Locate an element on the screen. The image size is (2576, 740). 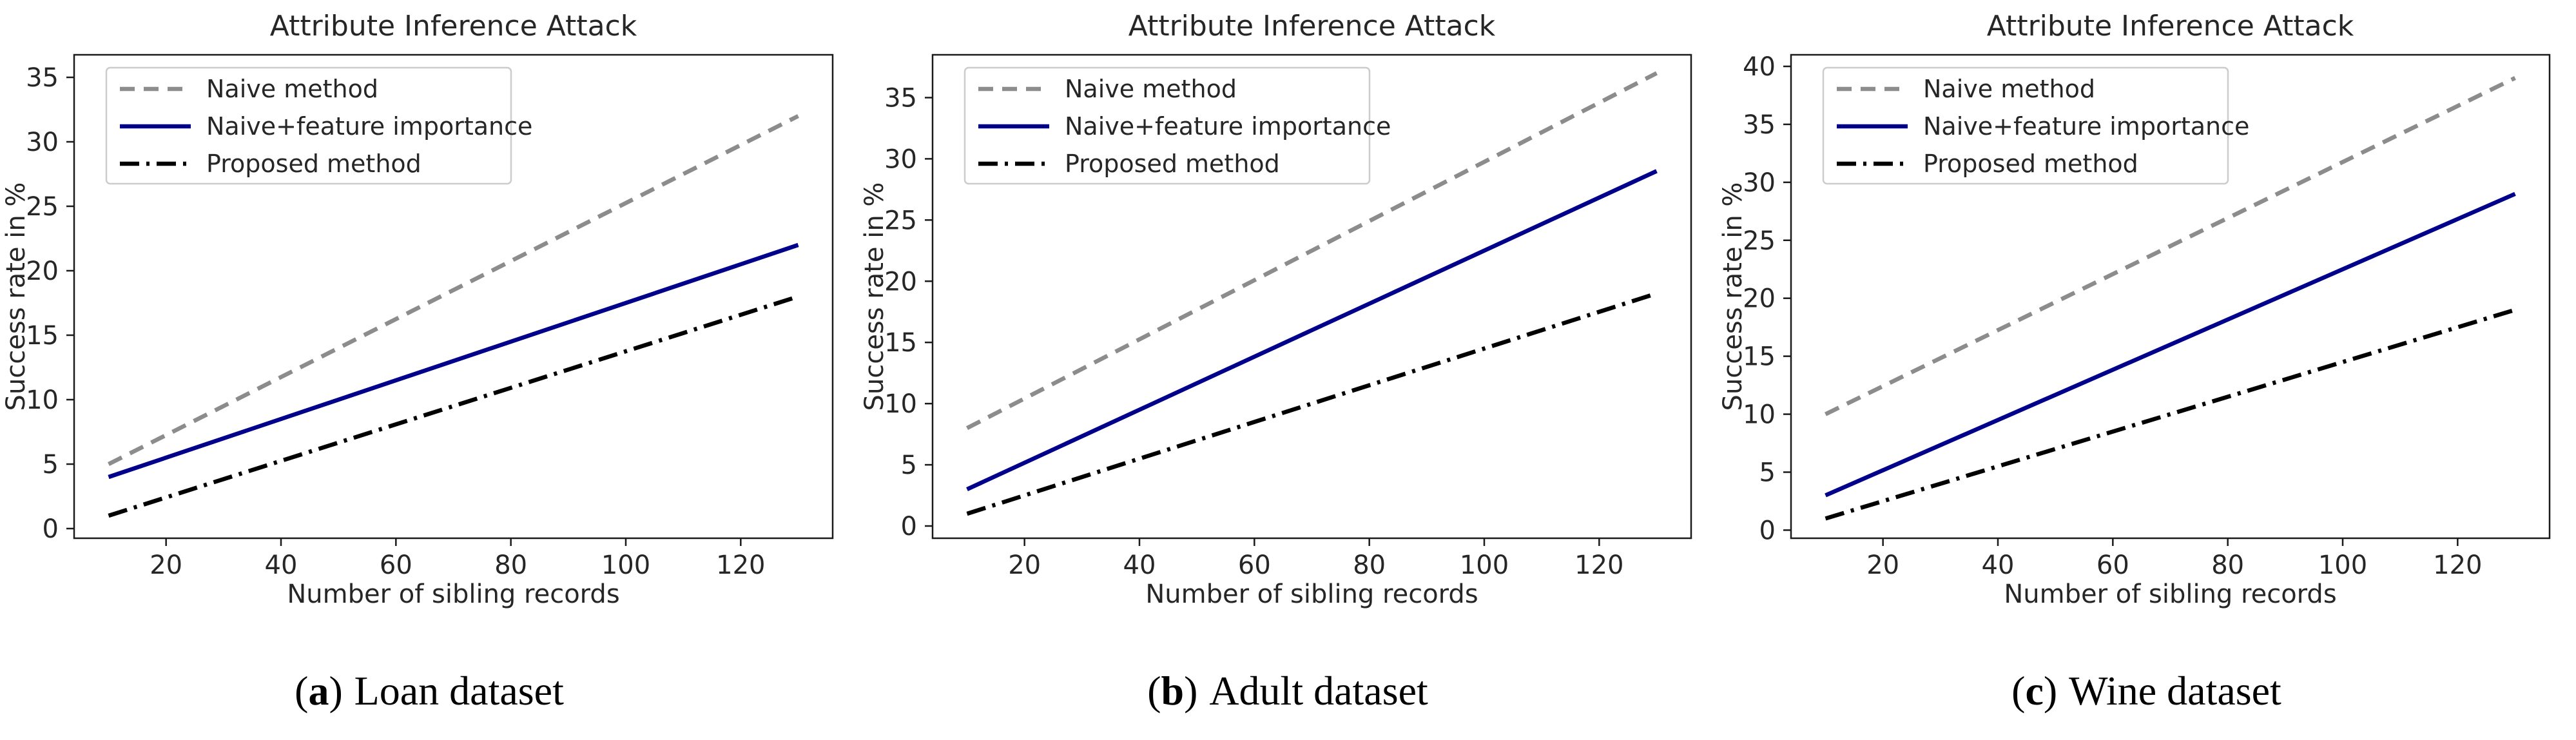
caption-letter: b is located at coordinates (1173, 691).